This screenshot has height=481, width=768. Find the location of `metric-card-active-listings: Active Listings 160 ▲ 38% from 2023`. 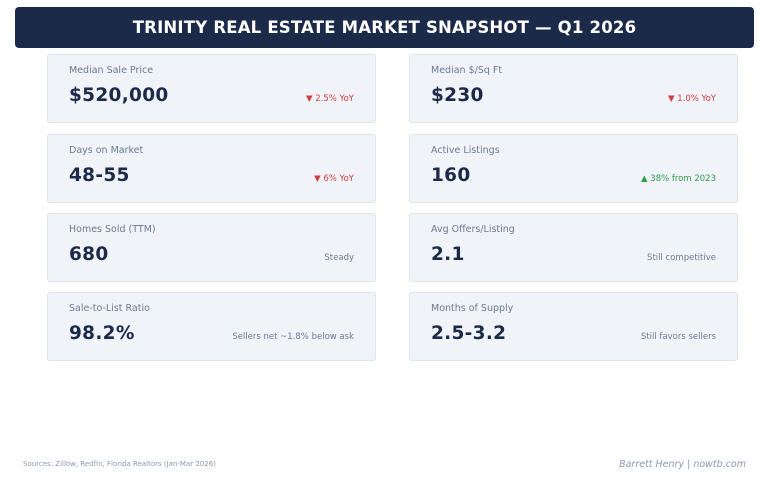

metric-card-active-listings: Active Listings 160 ▲ 38% from 2023 is located at coordinates (573, 168).